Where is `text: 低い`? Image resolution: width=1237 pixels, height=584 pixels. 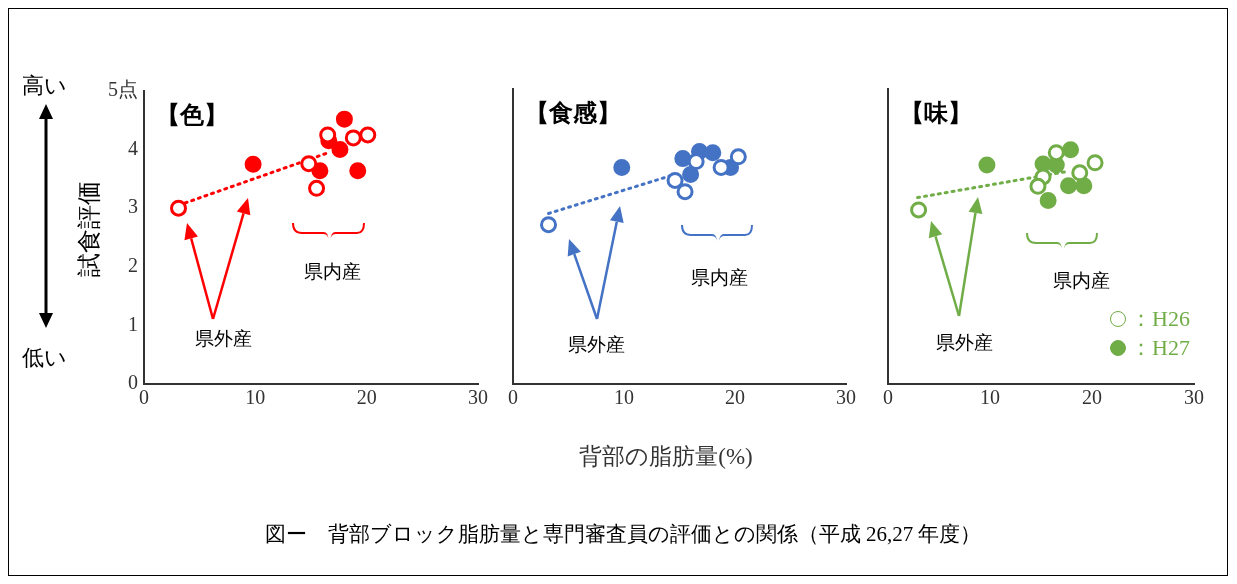 text: 低い is located at coordinates (44, 358).